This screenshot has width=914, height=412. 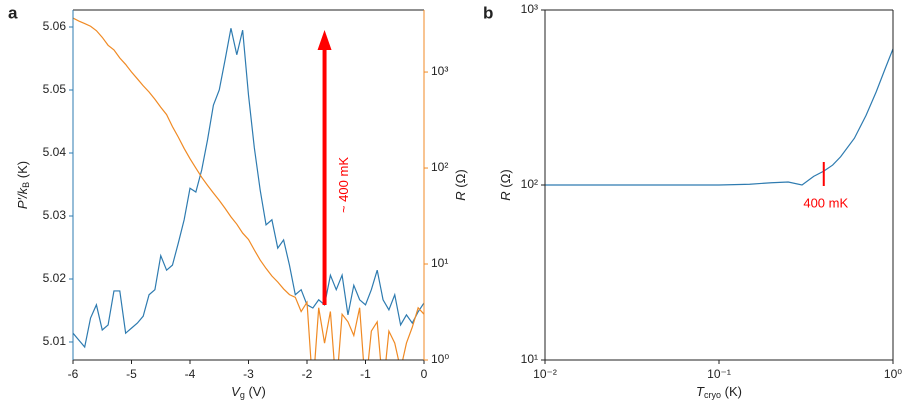 I want to click on y2-tick-label: 10⁰, so click(x=440, y=359).